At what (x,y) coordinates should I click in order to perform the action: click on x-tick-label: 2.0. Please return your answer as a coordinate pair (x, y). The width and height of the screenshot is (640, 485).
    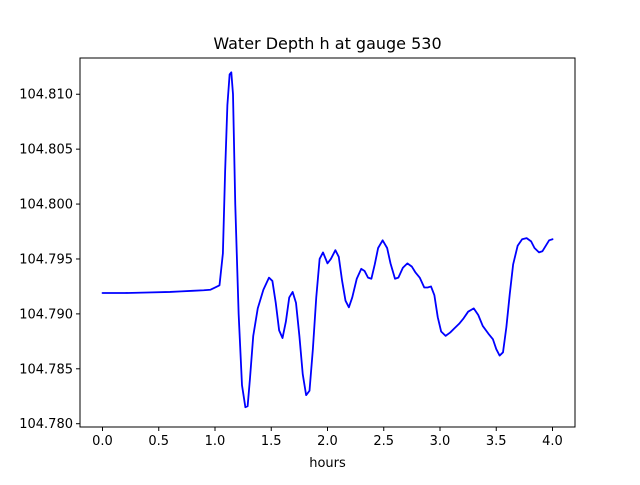
    Looking at the image, I should click on (327, 441).